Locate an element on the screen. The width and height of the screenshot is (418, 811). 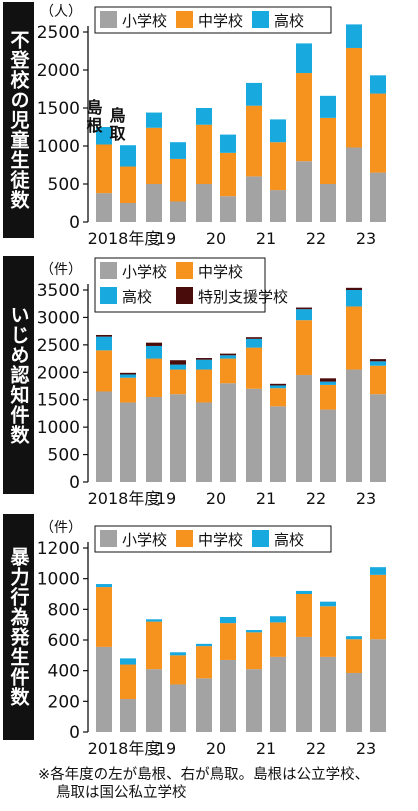
x-tick-label: 21 is located at coordinates (266, 498).